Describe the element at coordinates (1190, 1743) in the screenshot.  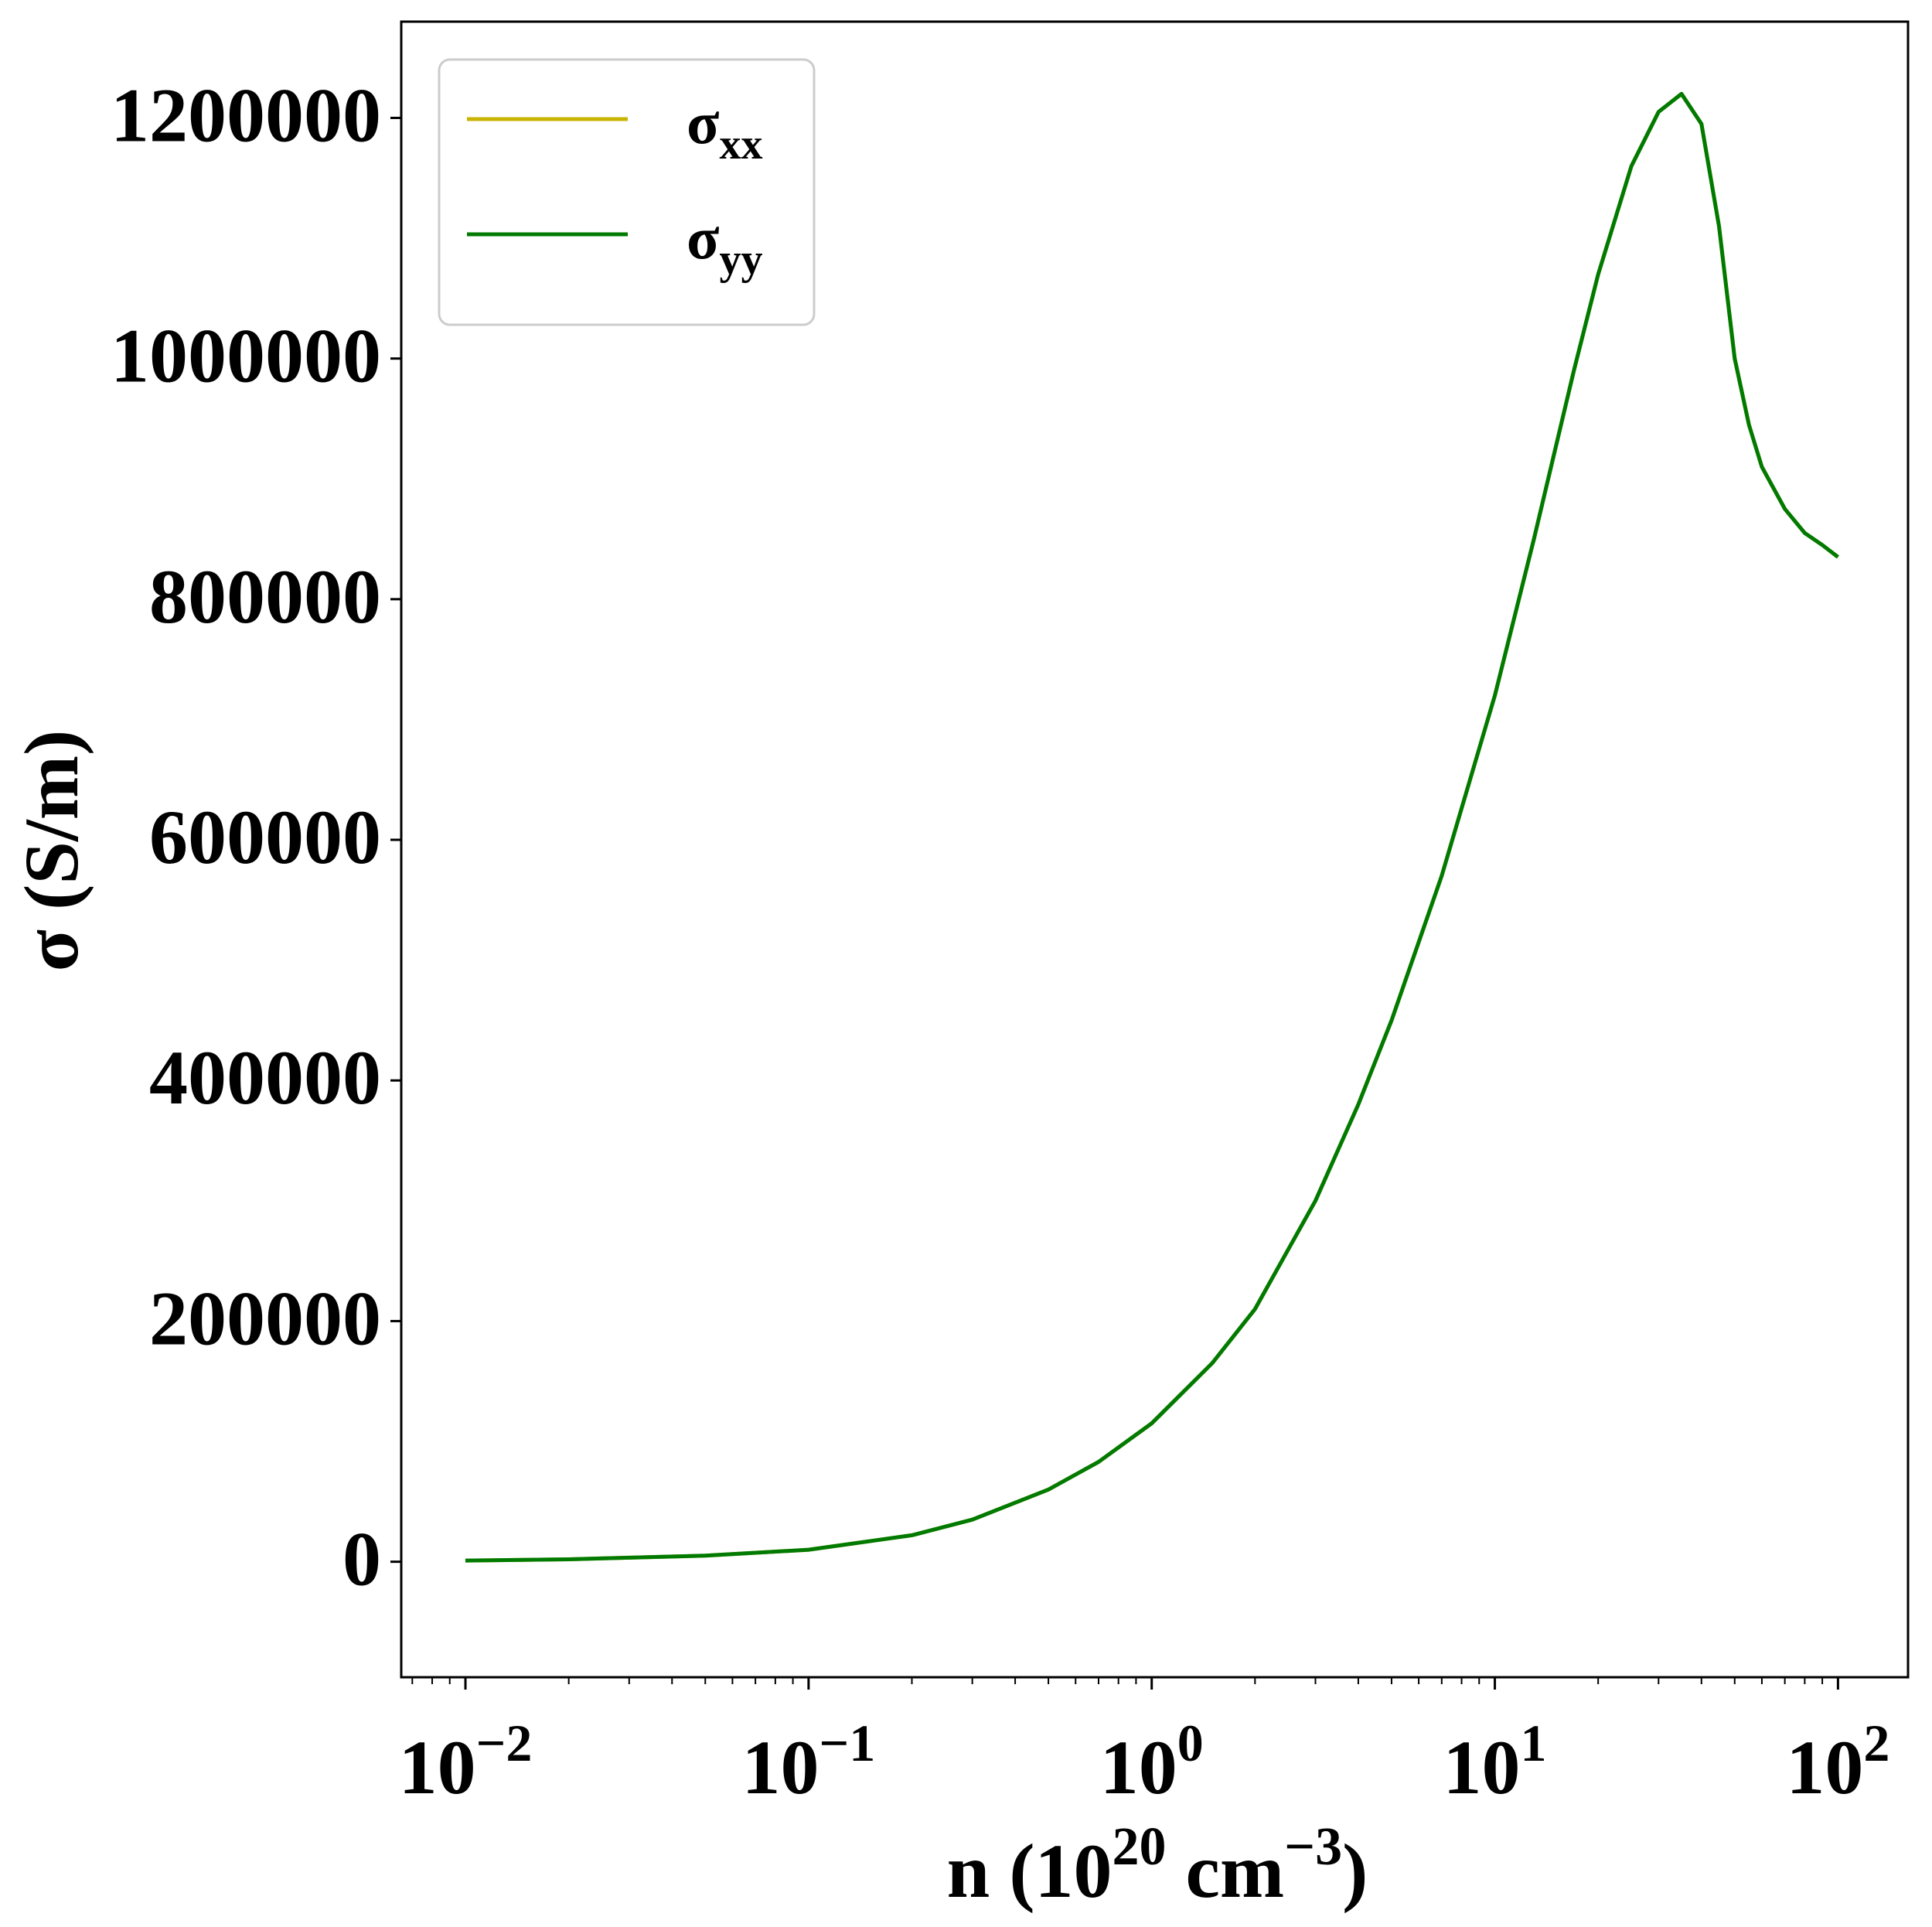
I see `x-tick-label-exp: 0` at that location.